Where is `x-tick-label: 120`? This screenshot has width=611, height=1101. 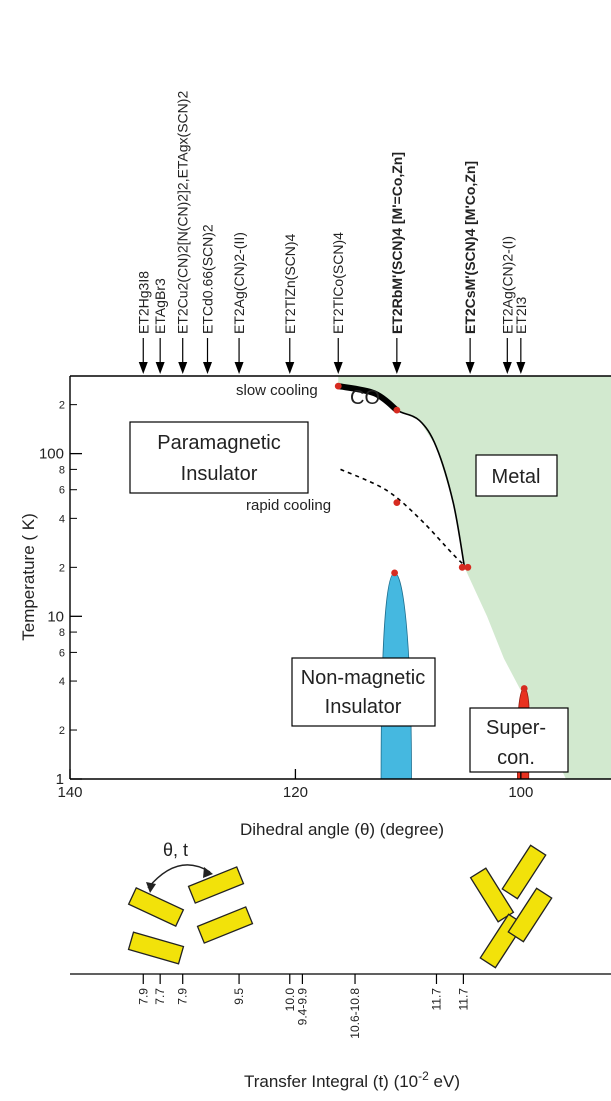
x-tick-label: 120 is located at coordinates (295, 792).